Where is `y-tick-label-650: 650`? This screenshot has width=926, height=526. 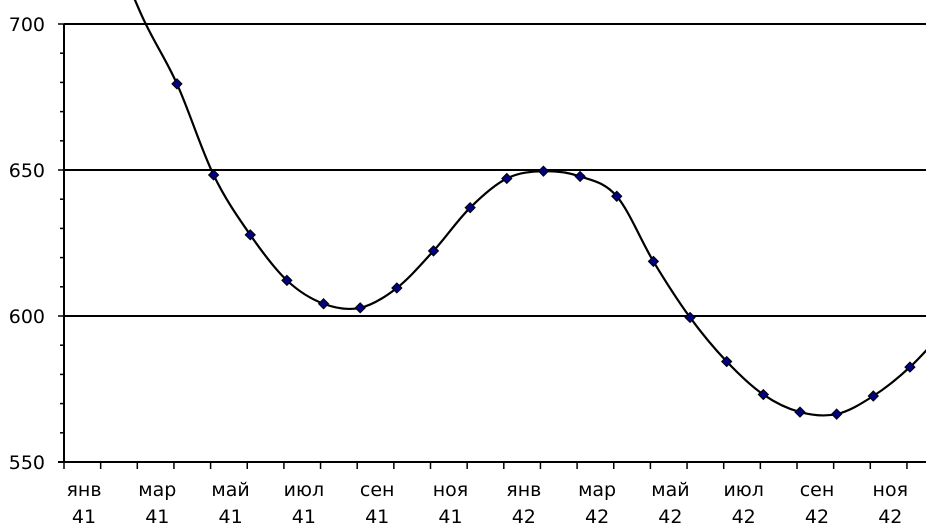
y-tick-label-650: 650 is located at coordinates (27, 171).